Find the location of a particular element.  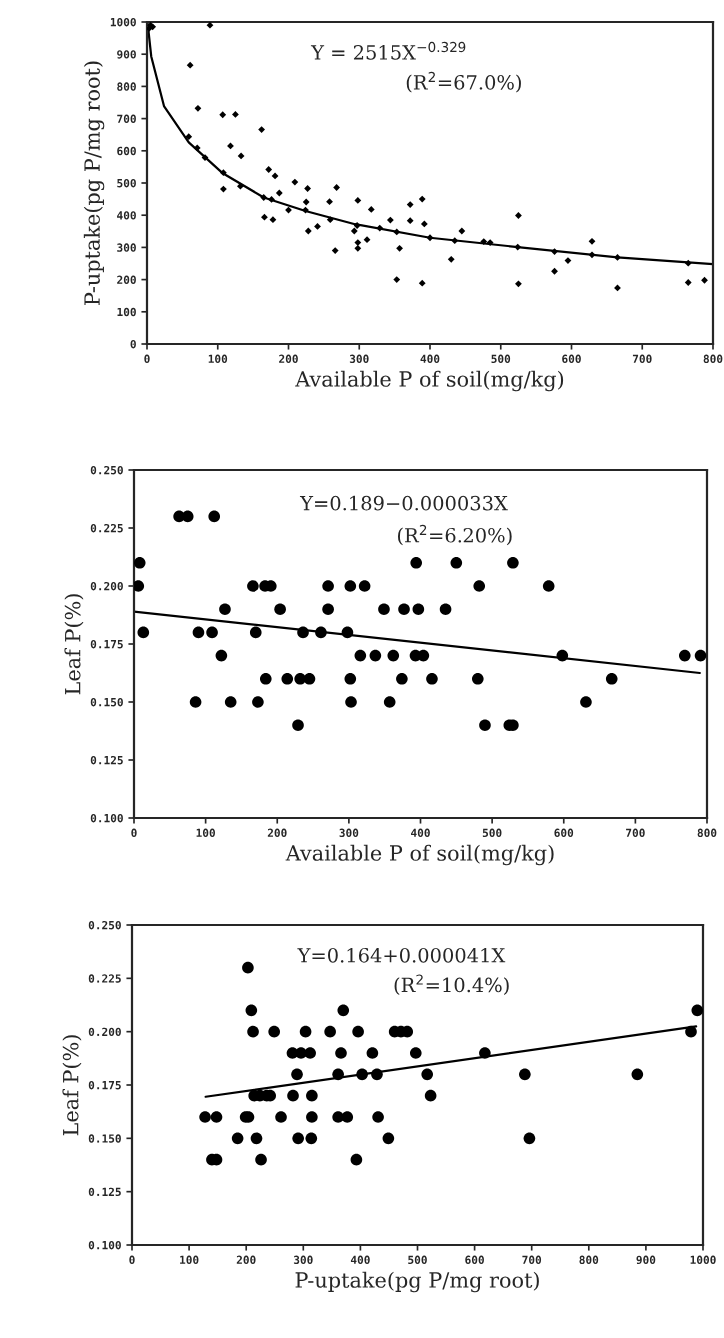

y-tick-label: 400 is located at coordinates (126, 215).